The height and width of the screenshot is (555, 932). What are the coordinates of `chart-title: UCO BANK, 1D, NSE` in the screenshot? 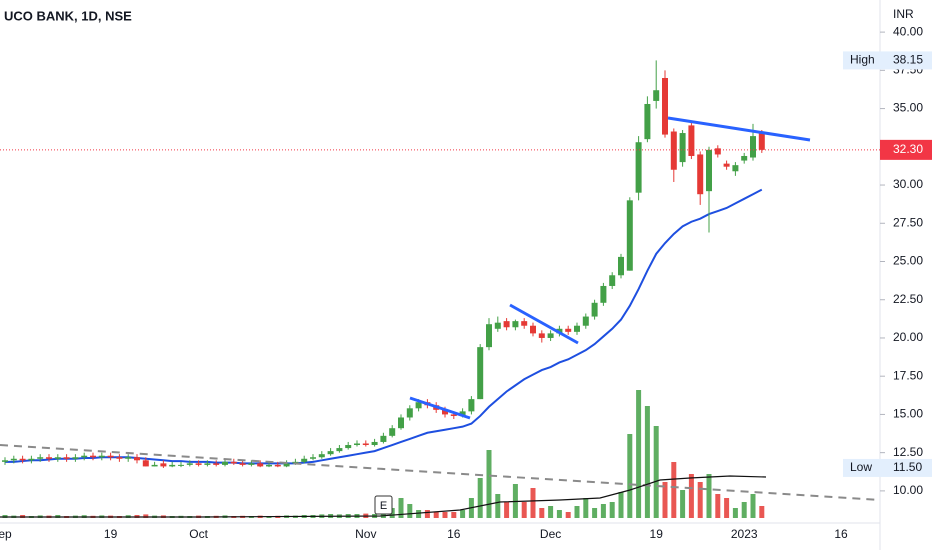 It's located at (68, 15).